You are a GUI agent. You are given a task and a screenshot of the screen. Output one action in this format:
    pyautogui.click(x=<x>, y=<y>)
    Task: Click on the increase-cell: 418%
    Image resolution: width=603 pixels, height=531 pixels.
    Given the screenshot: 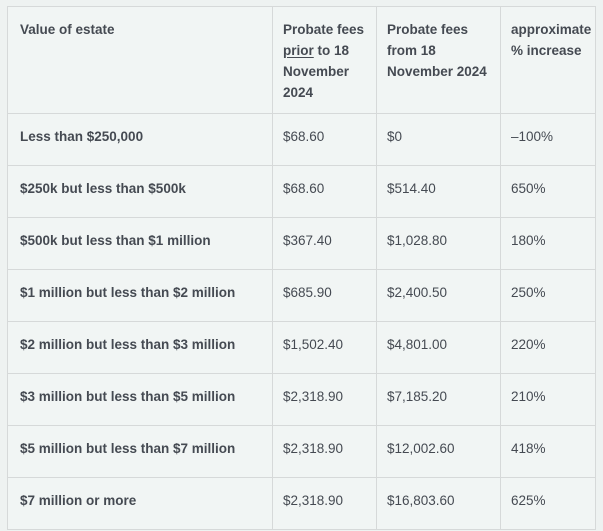 What is the action you would take?
    pyautogui.click(x=548, y=451)
    